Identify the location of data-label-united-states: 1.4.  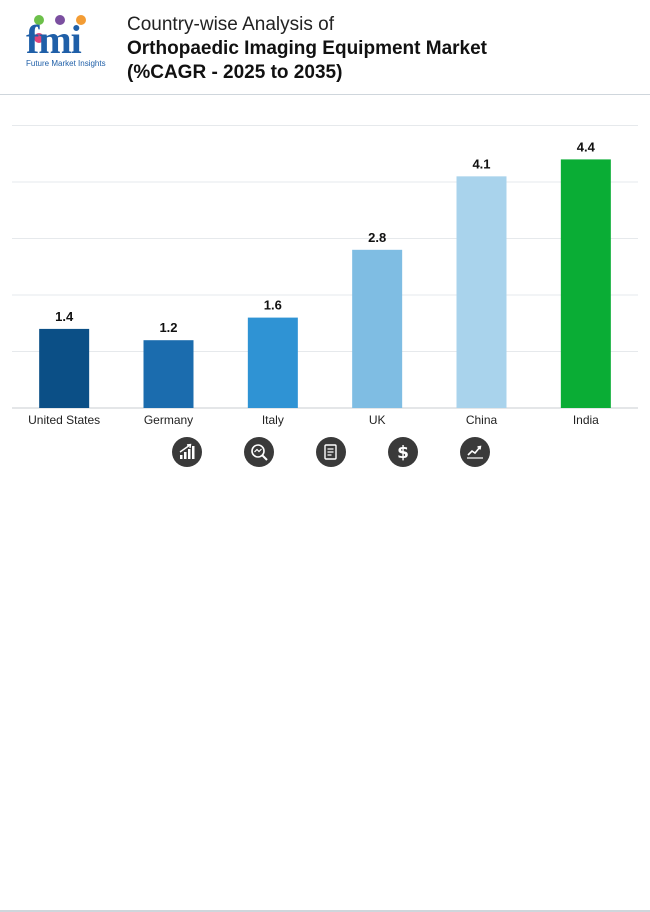
(64, 316).